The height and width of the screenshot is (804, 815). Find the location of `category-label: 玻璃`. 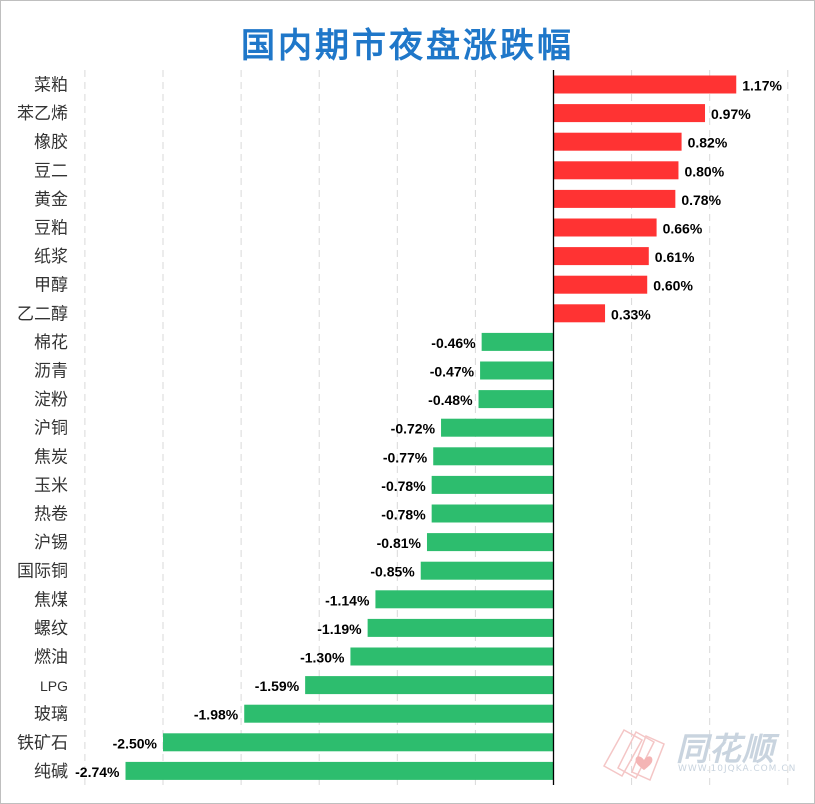

category-label: 玻璃 is located at coordinates (51, 715).